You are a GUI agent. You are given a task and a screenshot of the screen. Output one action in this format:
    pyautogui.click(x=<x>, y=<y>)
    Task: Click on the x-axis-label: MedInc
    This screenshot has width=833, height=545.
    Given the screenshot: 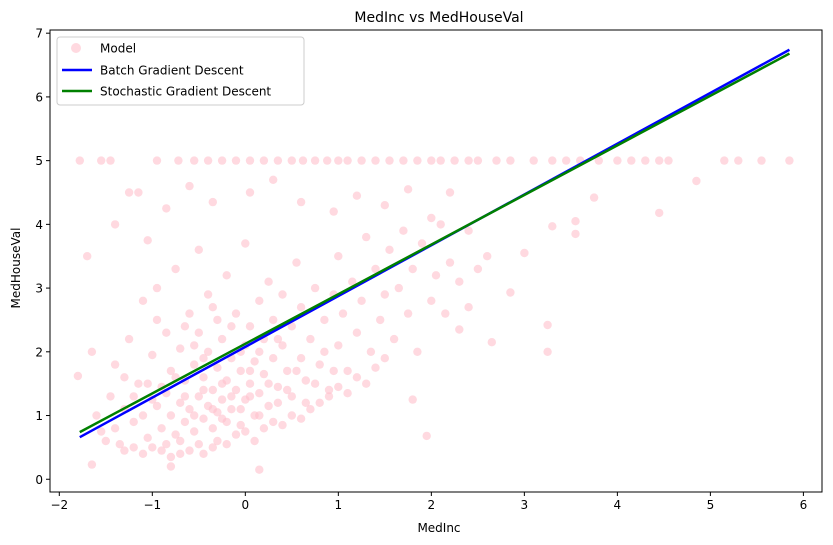 What is the action you would take?
    pyautogui.click(x=438, y=528)
    